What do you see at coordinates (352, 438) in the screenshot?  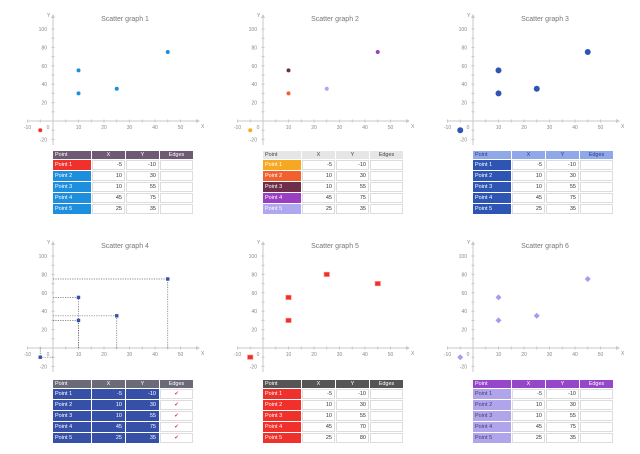 I see `point-y-cell: 80` at bounding box center [352, 438].